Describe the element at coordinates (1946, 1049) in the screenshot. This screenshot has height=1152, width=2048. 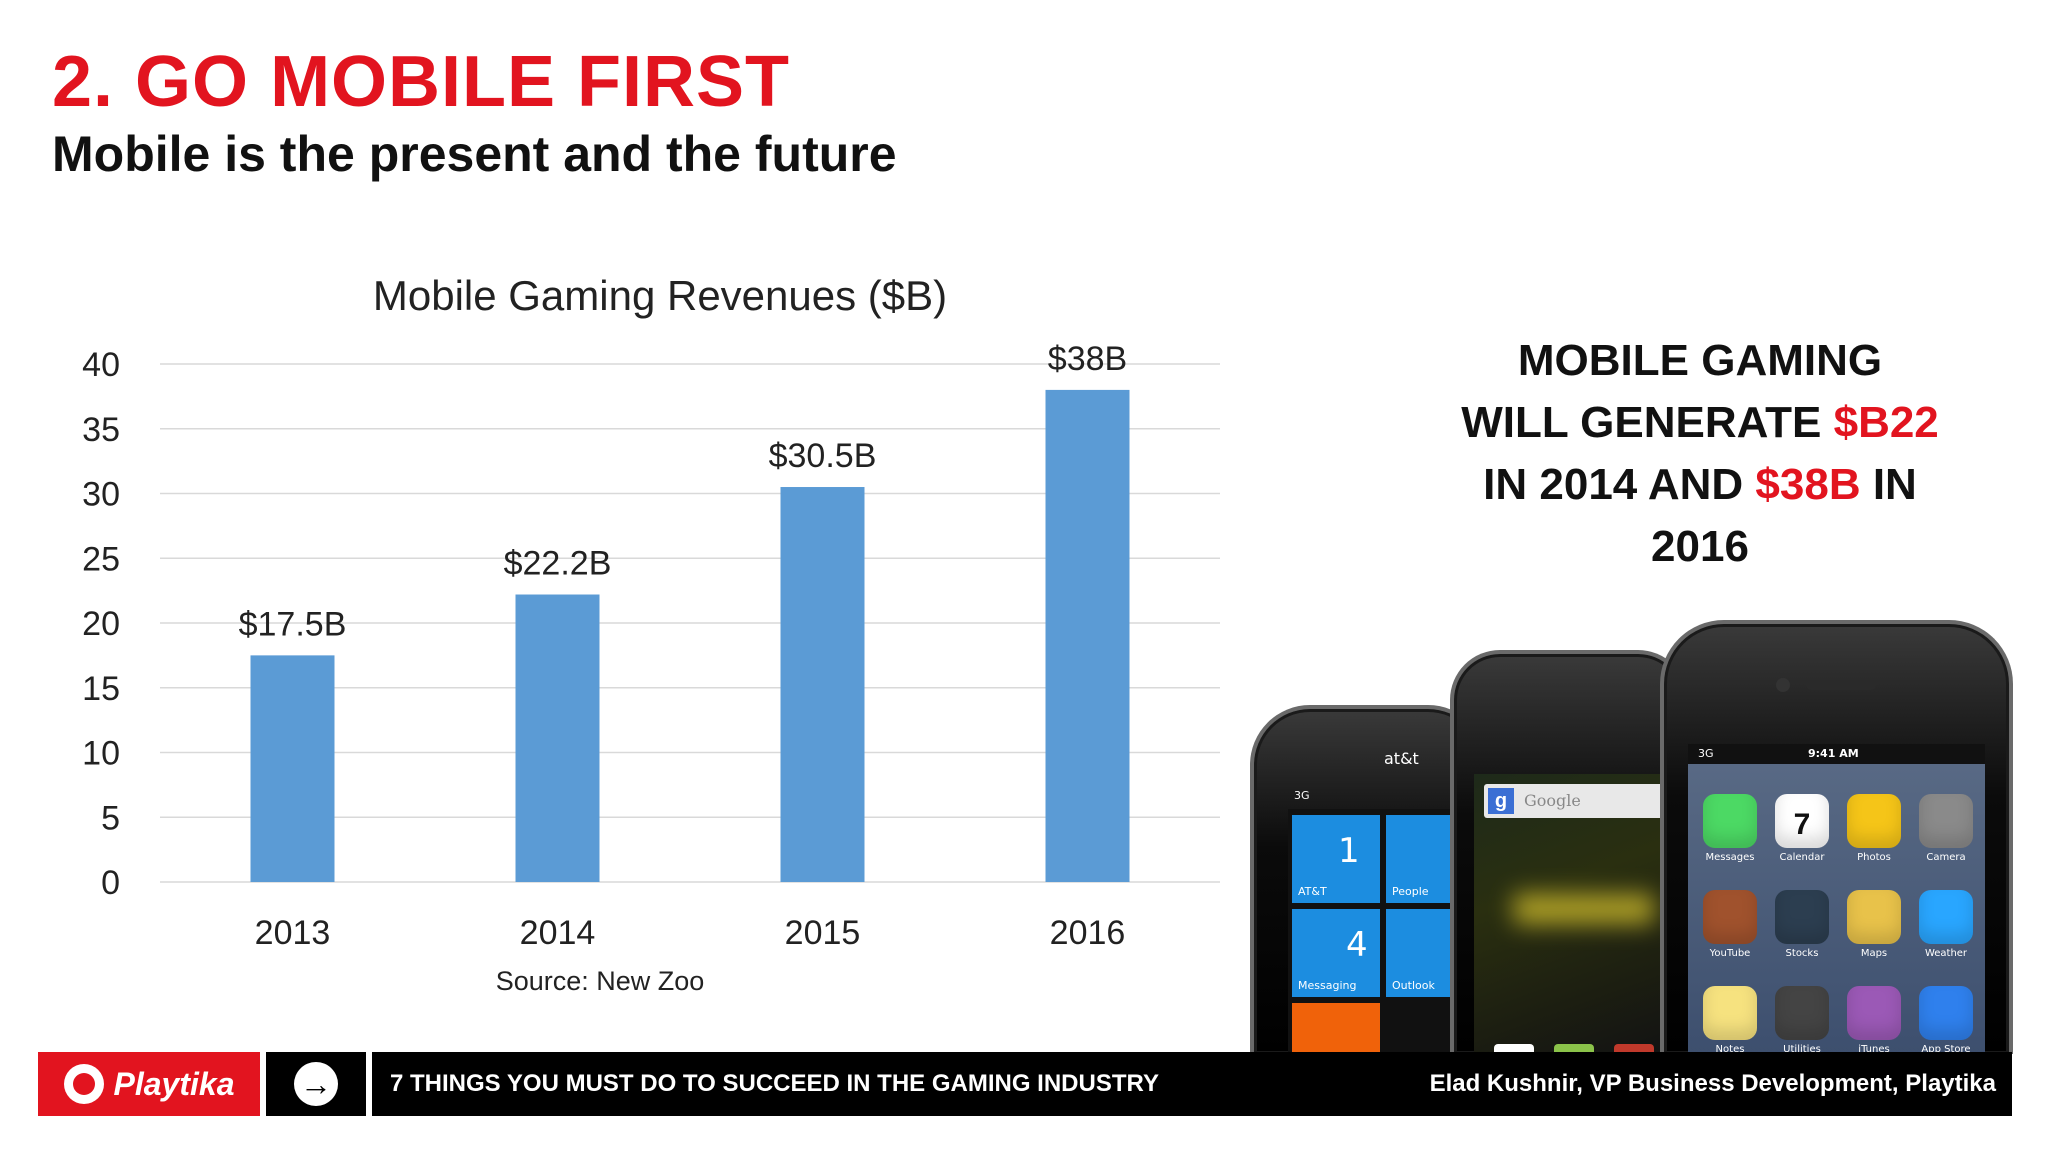
I see `app-label: App Store` at that location.